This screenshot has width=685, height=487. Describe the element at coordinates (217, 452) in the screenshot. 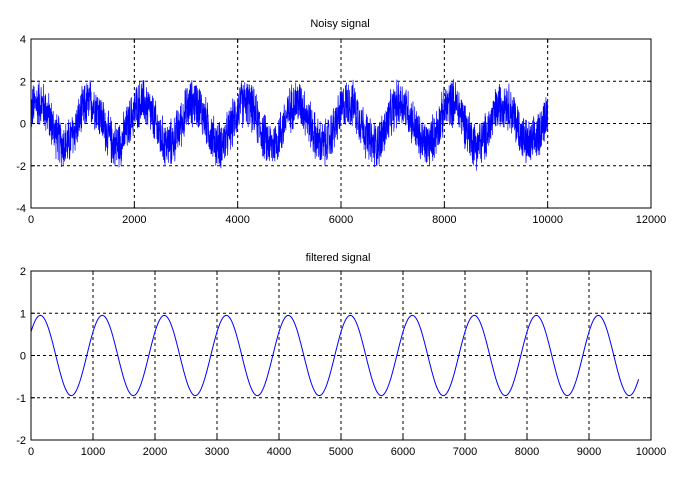

I see `filtered-signal-x-tick-label: 3000` at that location.